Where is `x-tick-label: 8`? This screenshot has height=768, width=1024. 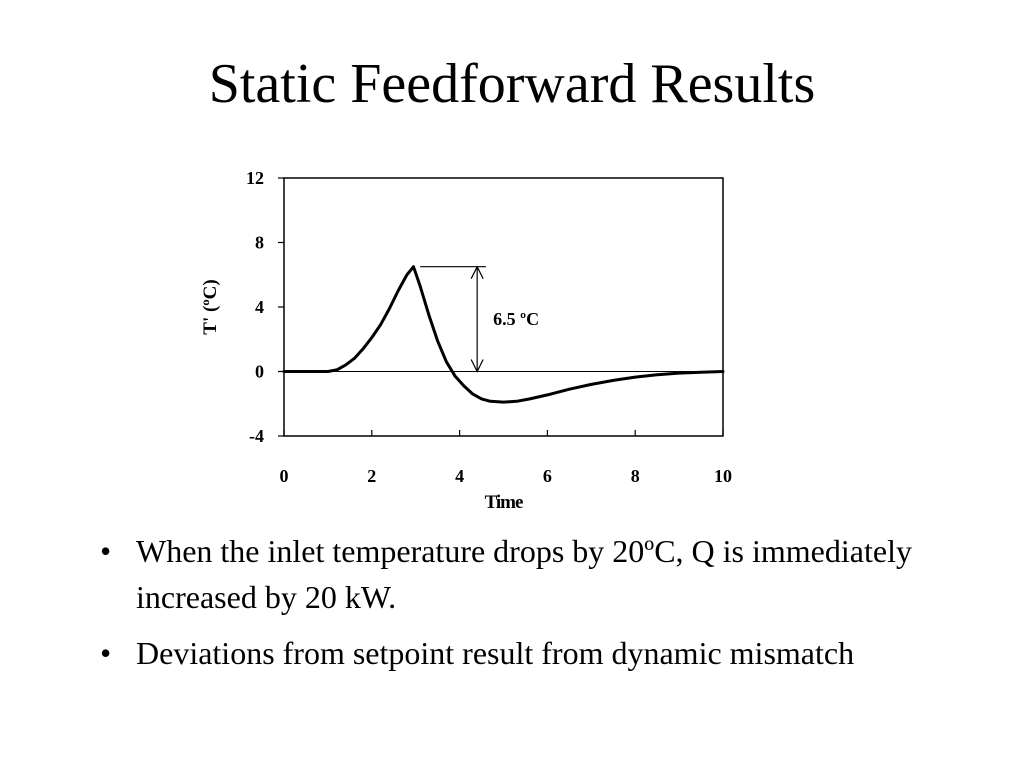
x-tick-label: 8 is located at coordinates (635, 476).